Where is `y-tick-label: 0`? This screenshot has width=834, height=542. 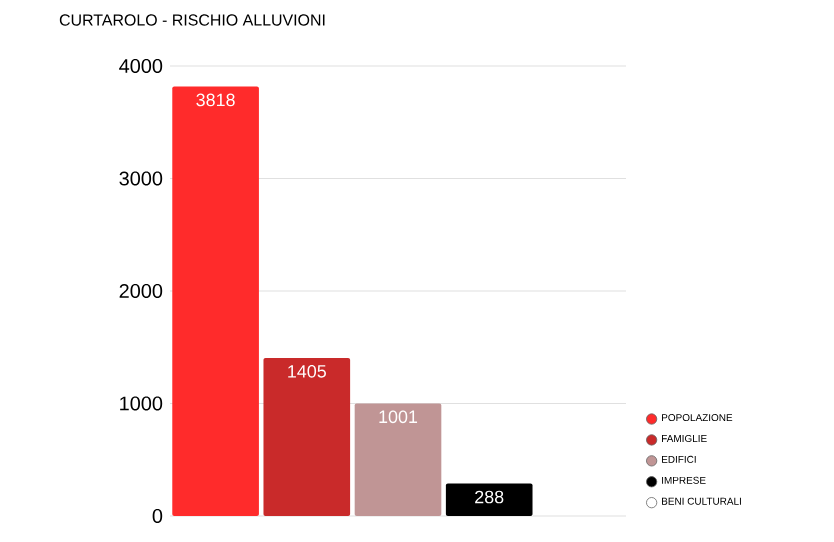
y-tick-label: 0 is located at coordinates (157, 516).